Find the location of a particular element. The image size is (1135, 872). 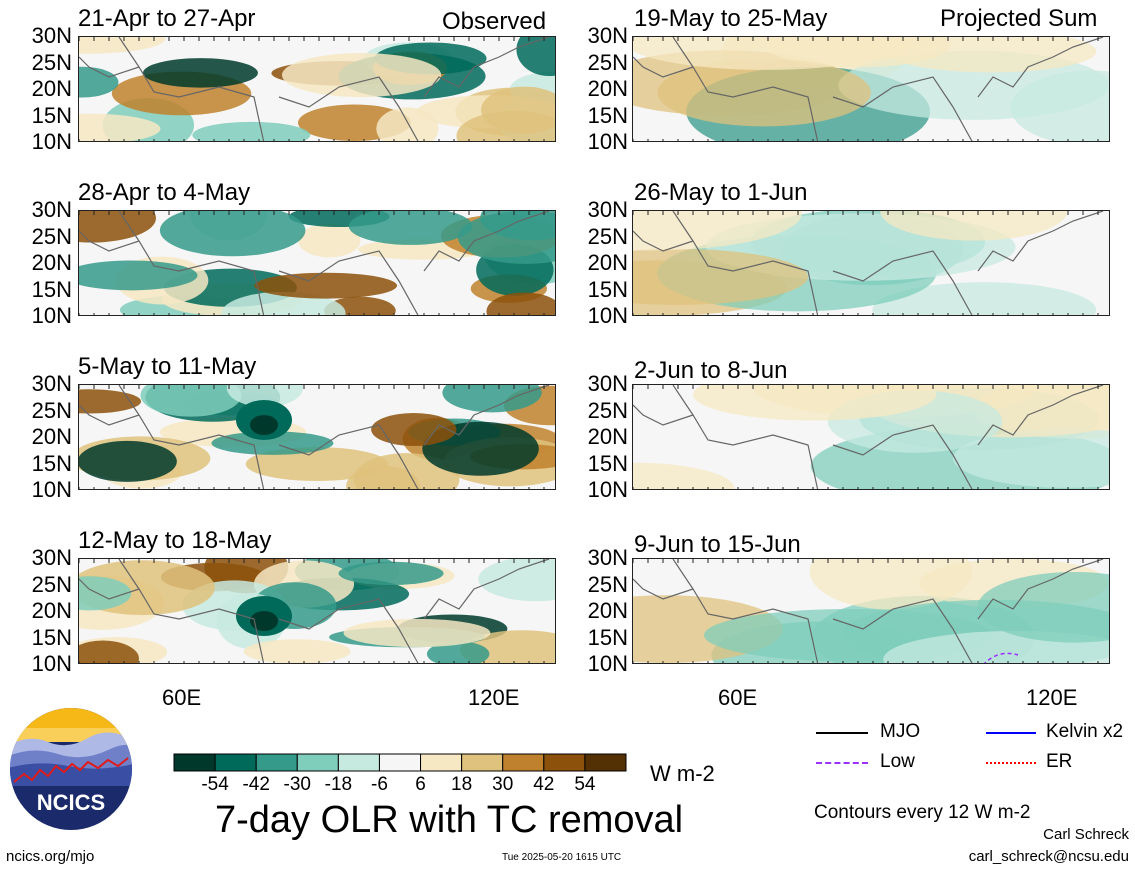

colorbar-label: -6 is located at coordinates (379, 784).